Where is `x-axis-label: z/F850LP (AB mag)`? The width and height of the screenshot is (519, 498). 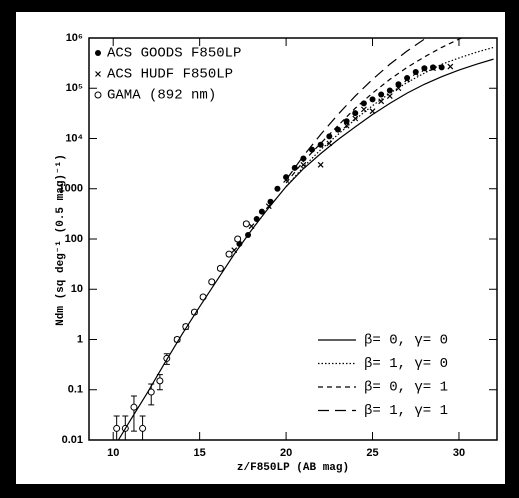
x-axis-label: z/F850LP (AB mag) is located at coordinates (293, 468).